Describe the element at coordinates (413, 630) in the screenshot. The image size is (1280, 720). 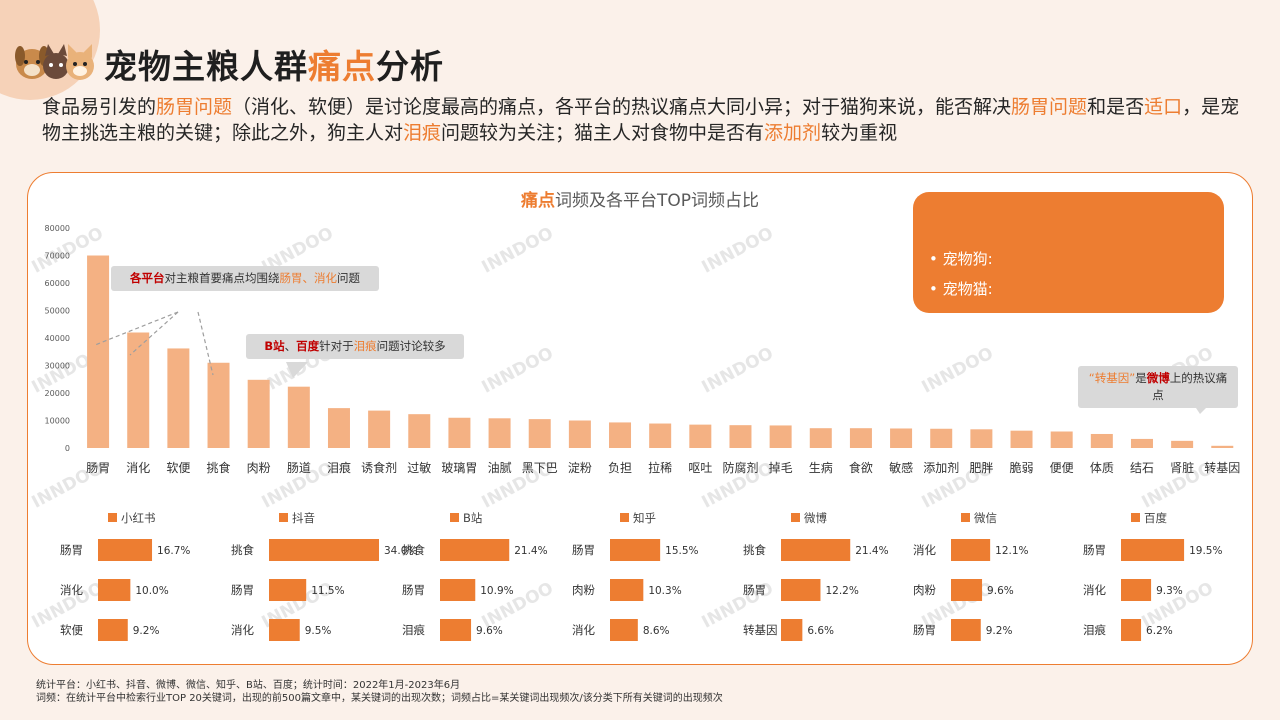
I see `platform-category-label: 泪痕` at that location.